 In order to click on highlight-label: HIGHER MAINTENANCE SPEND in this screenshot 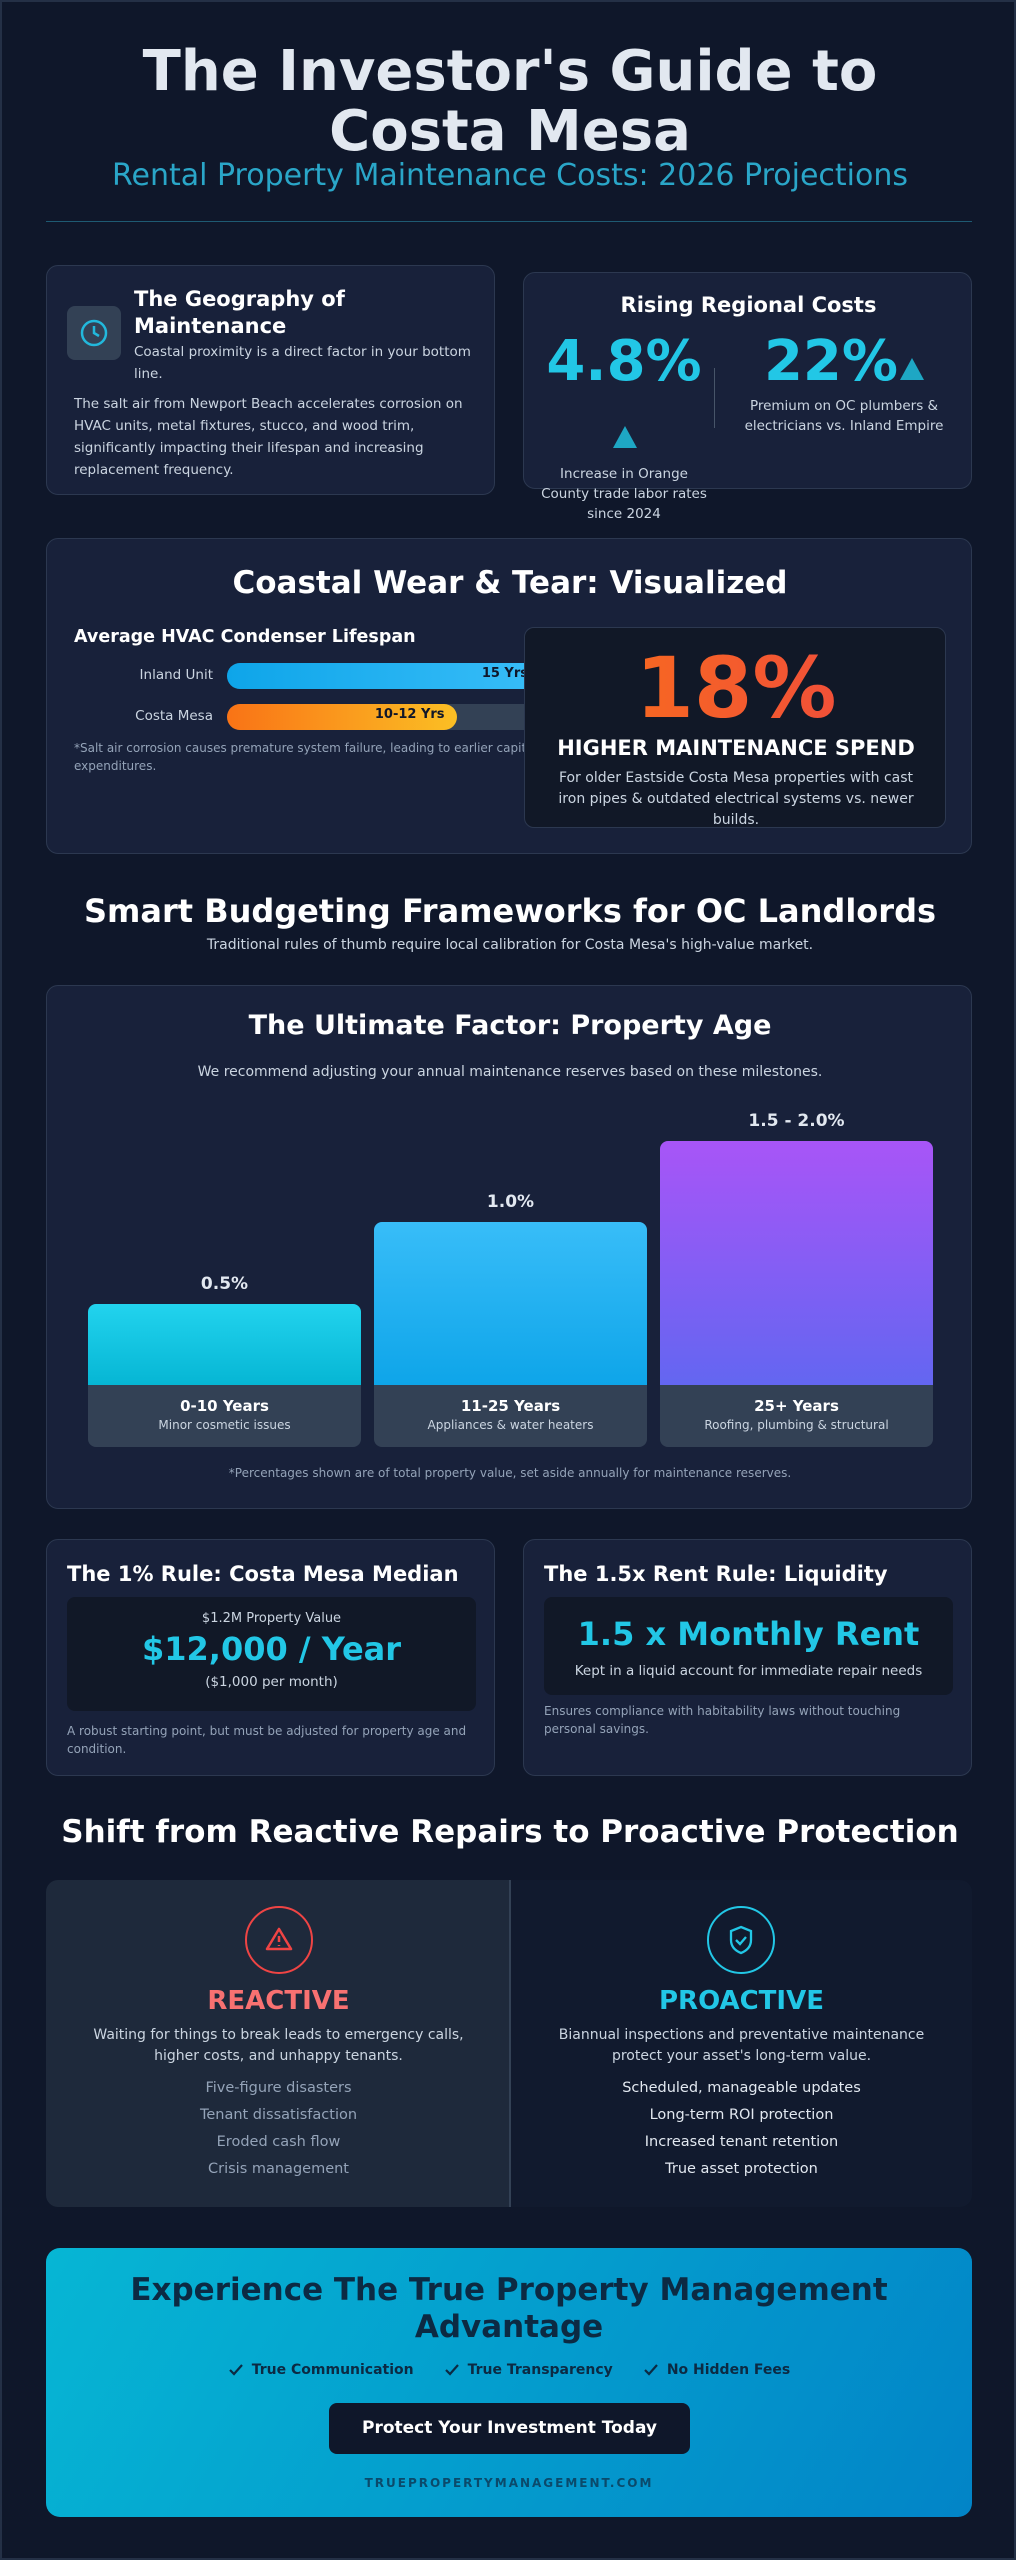, I will do `click(736, 748)`.